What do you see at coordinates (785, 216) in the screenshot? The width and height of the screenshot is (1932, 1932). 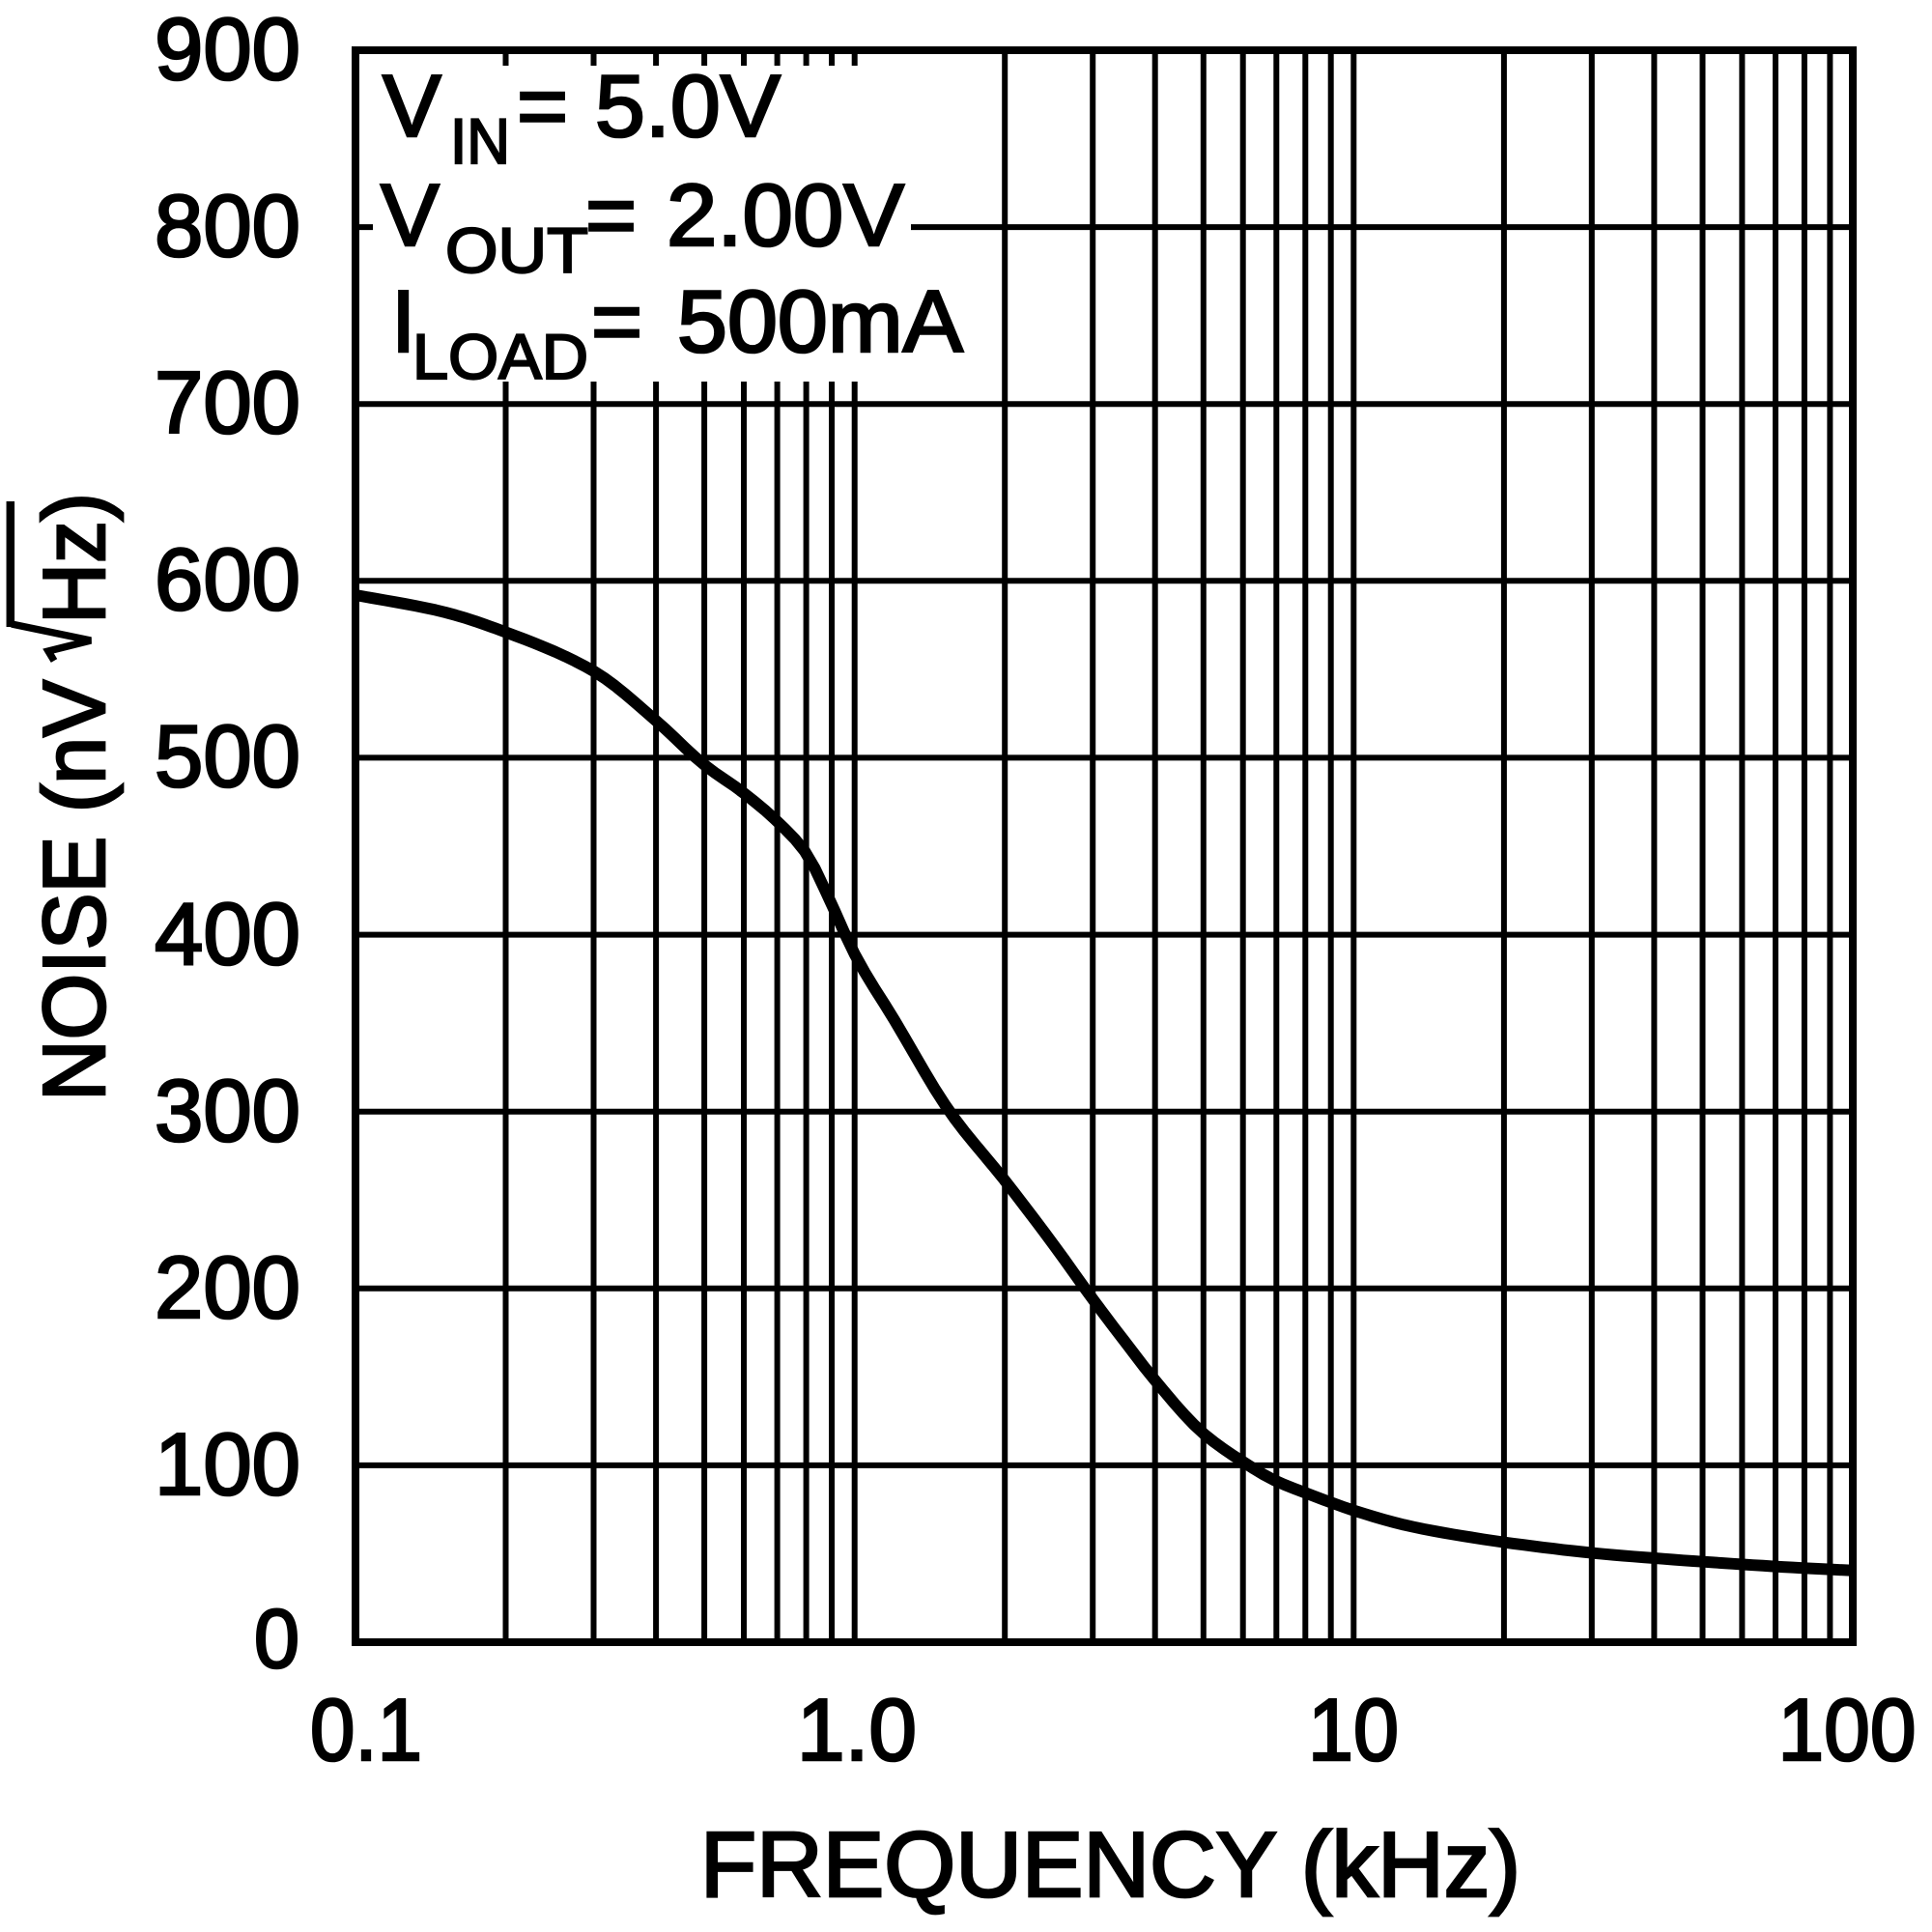 I see `svg-text: 2.00V` at bounding box center [785, 216].